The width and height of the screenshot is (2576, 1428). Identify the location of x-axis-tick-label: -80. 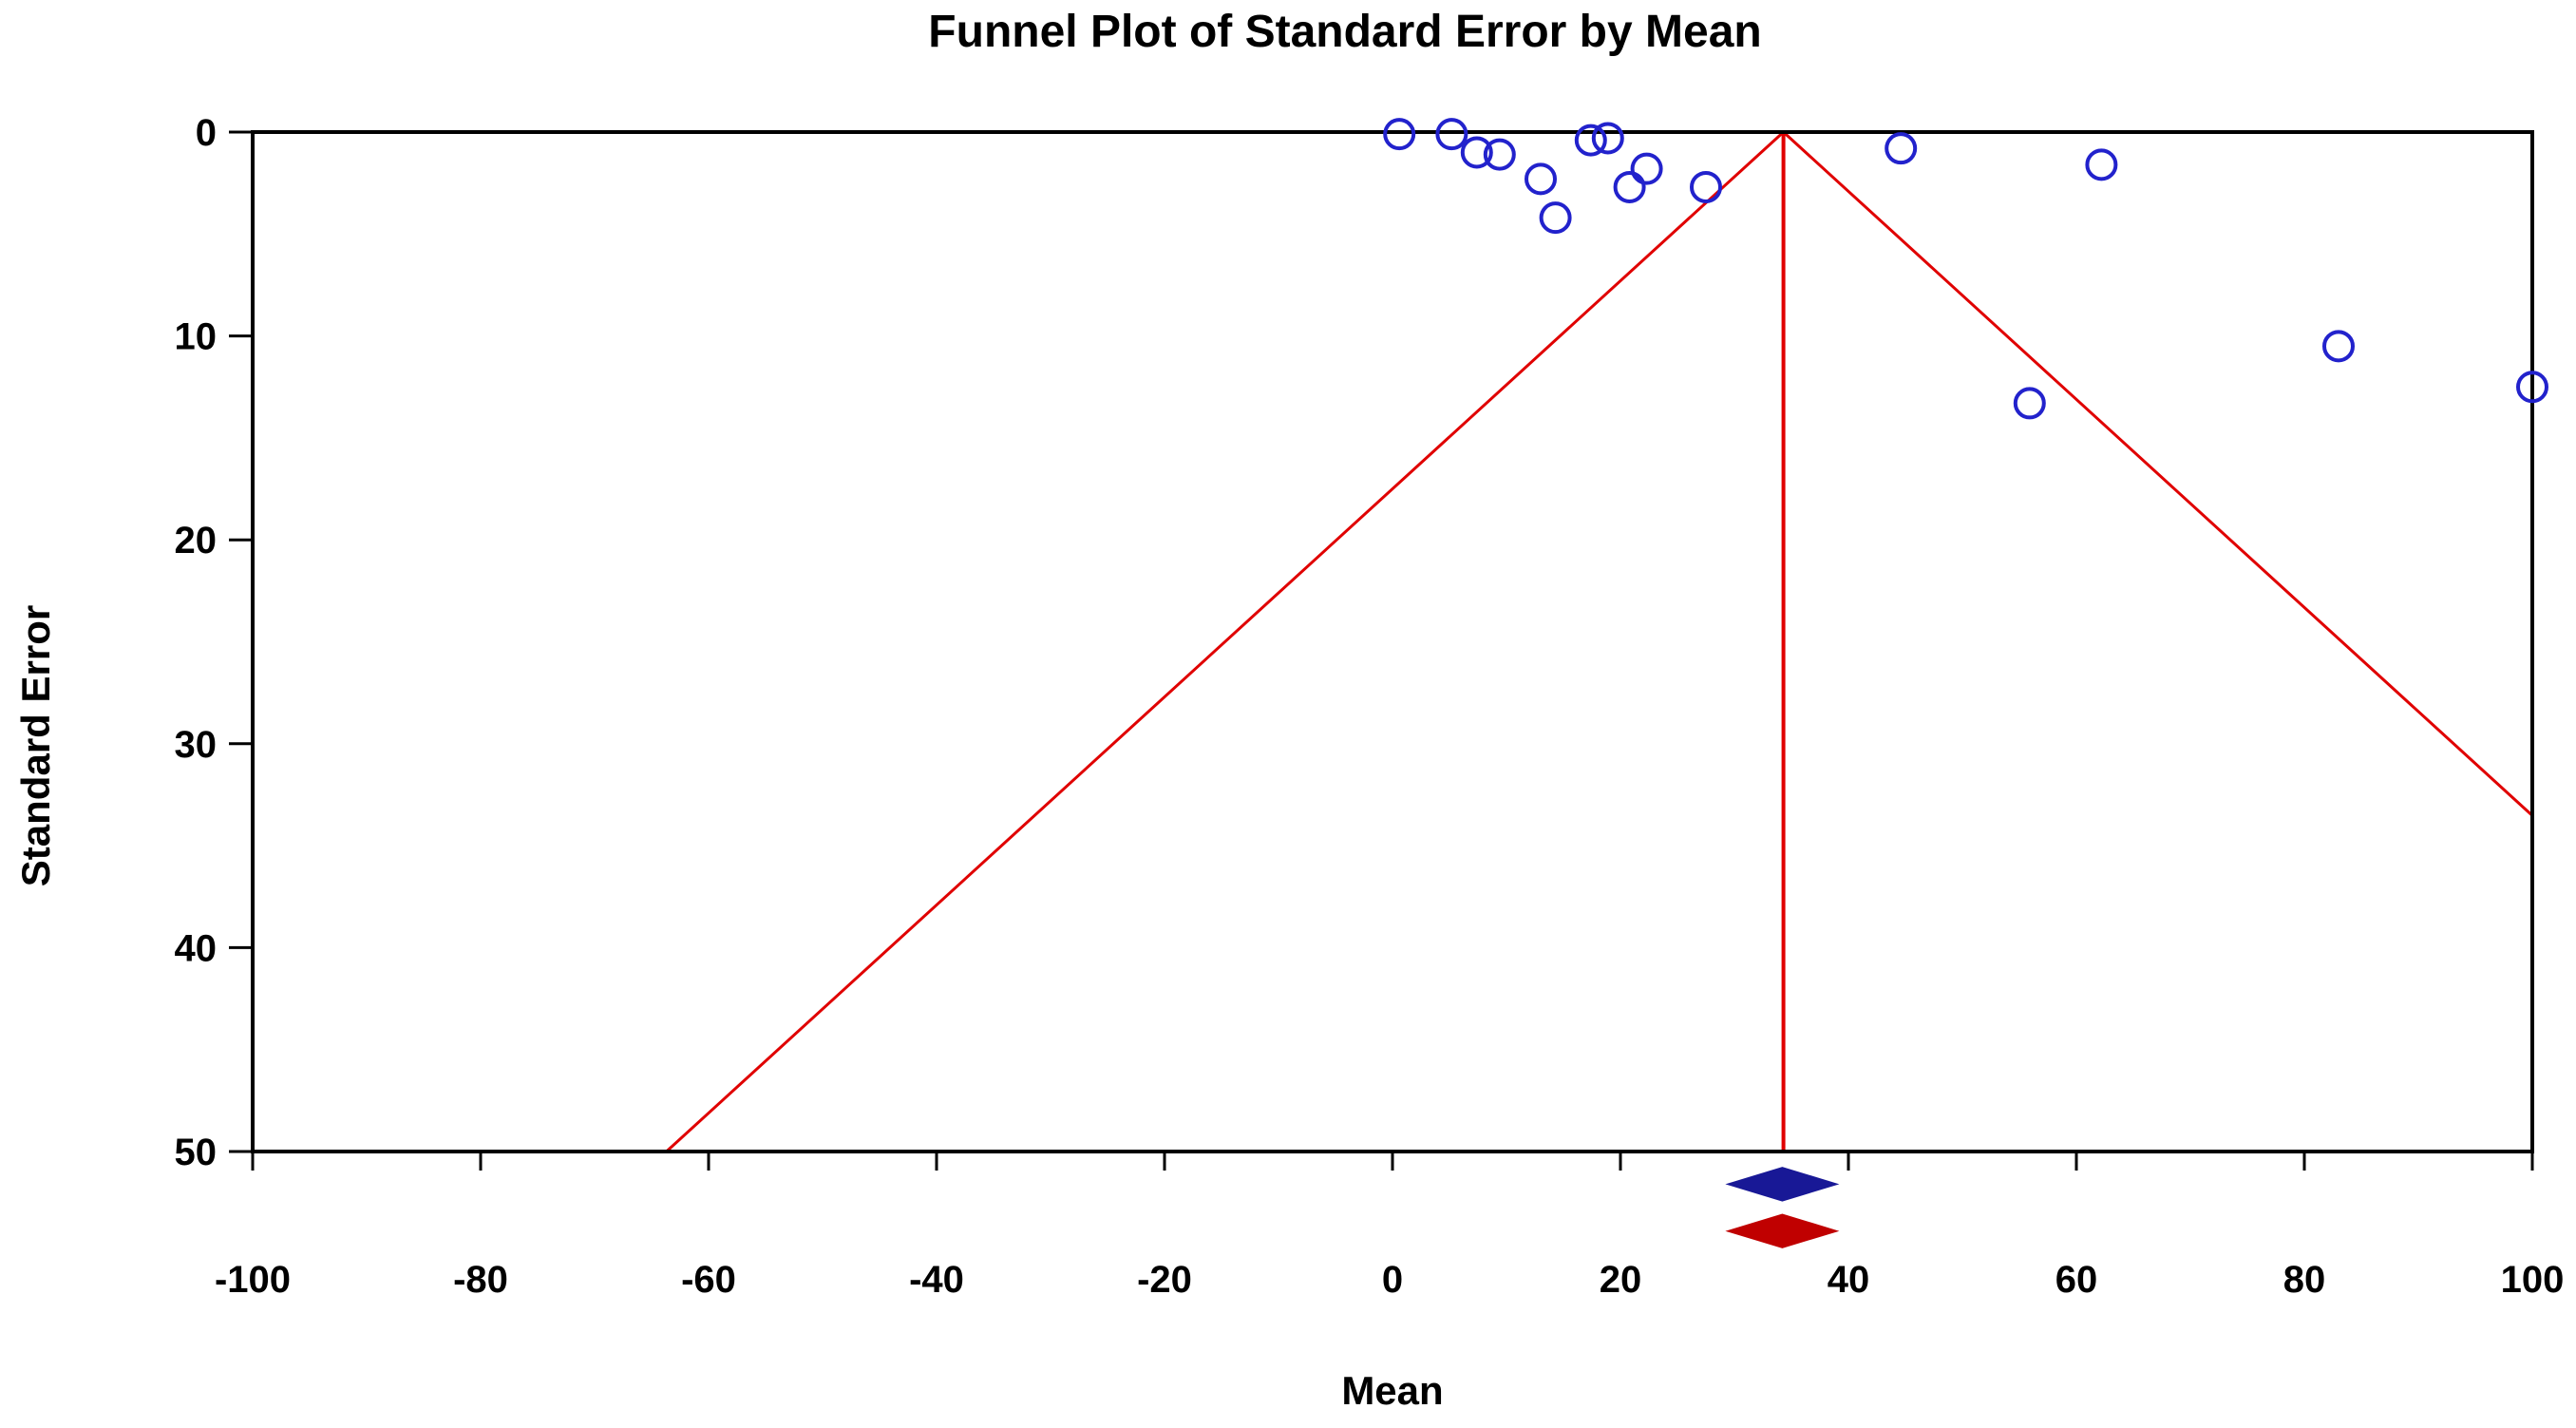
(480, 1280).